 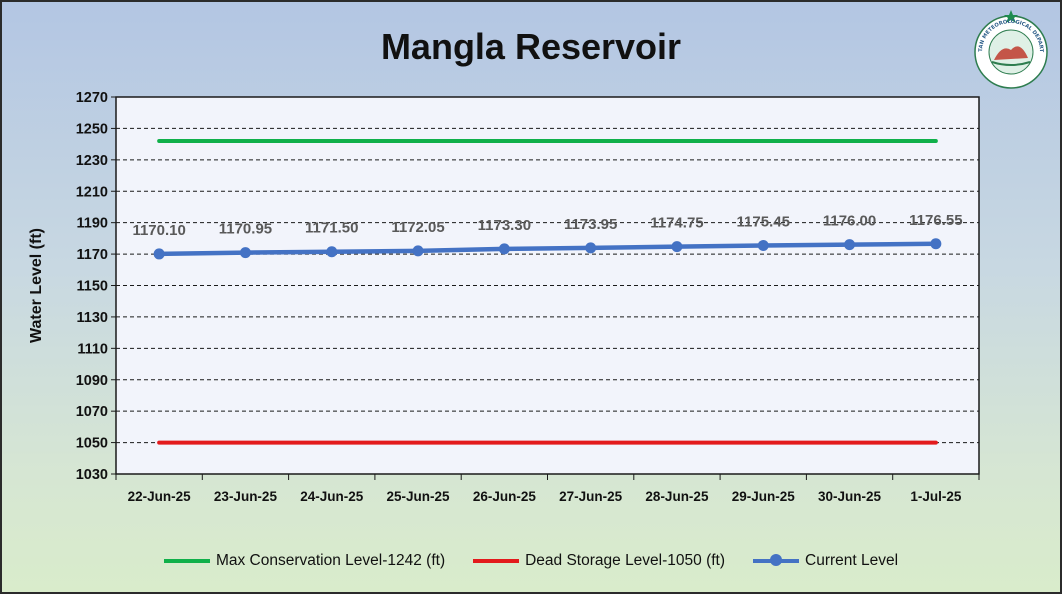 What do you see at coordinates (92, 475) in the screenshot?
I see `y-tick-label: 1030` at bounding box center [92, 475].